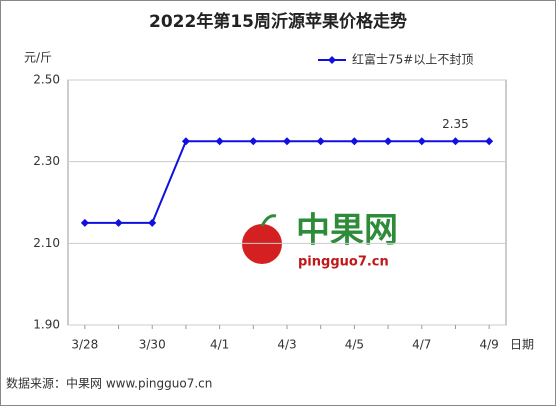  Describe the element at coordinates (278, 21) in the screenshot. I see `chart-title: 2022年第15周沂源苹果价格走势` at that location.